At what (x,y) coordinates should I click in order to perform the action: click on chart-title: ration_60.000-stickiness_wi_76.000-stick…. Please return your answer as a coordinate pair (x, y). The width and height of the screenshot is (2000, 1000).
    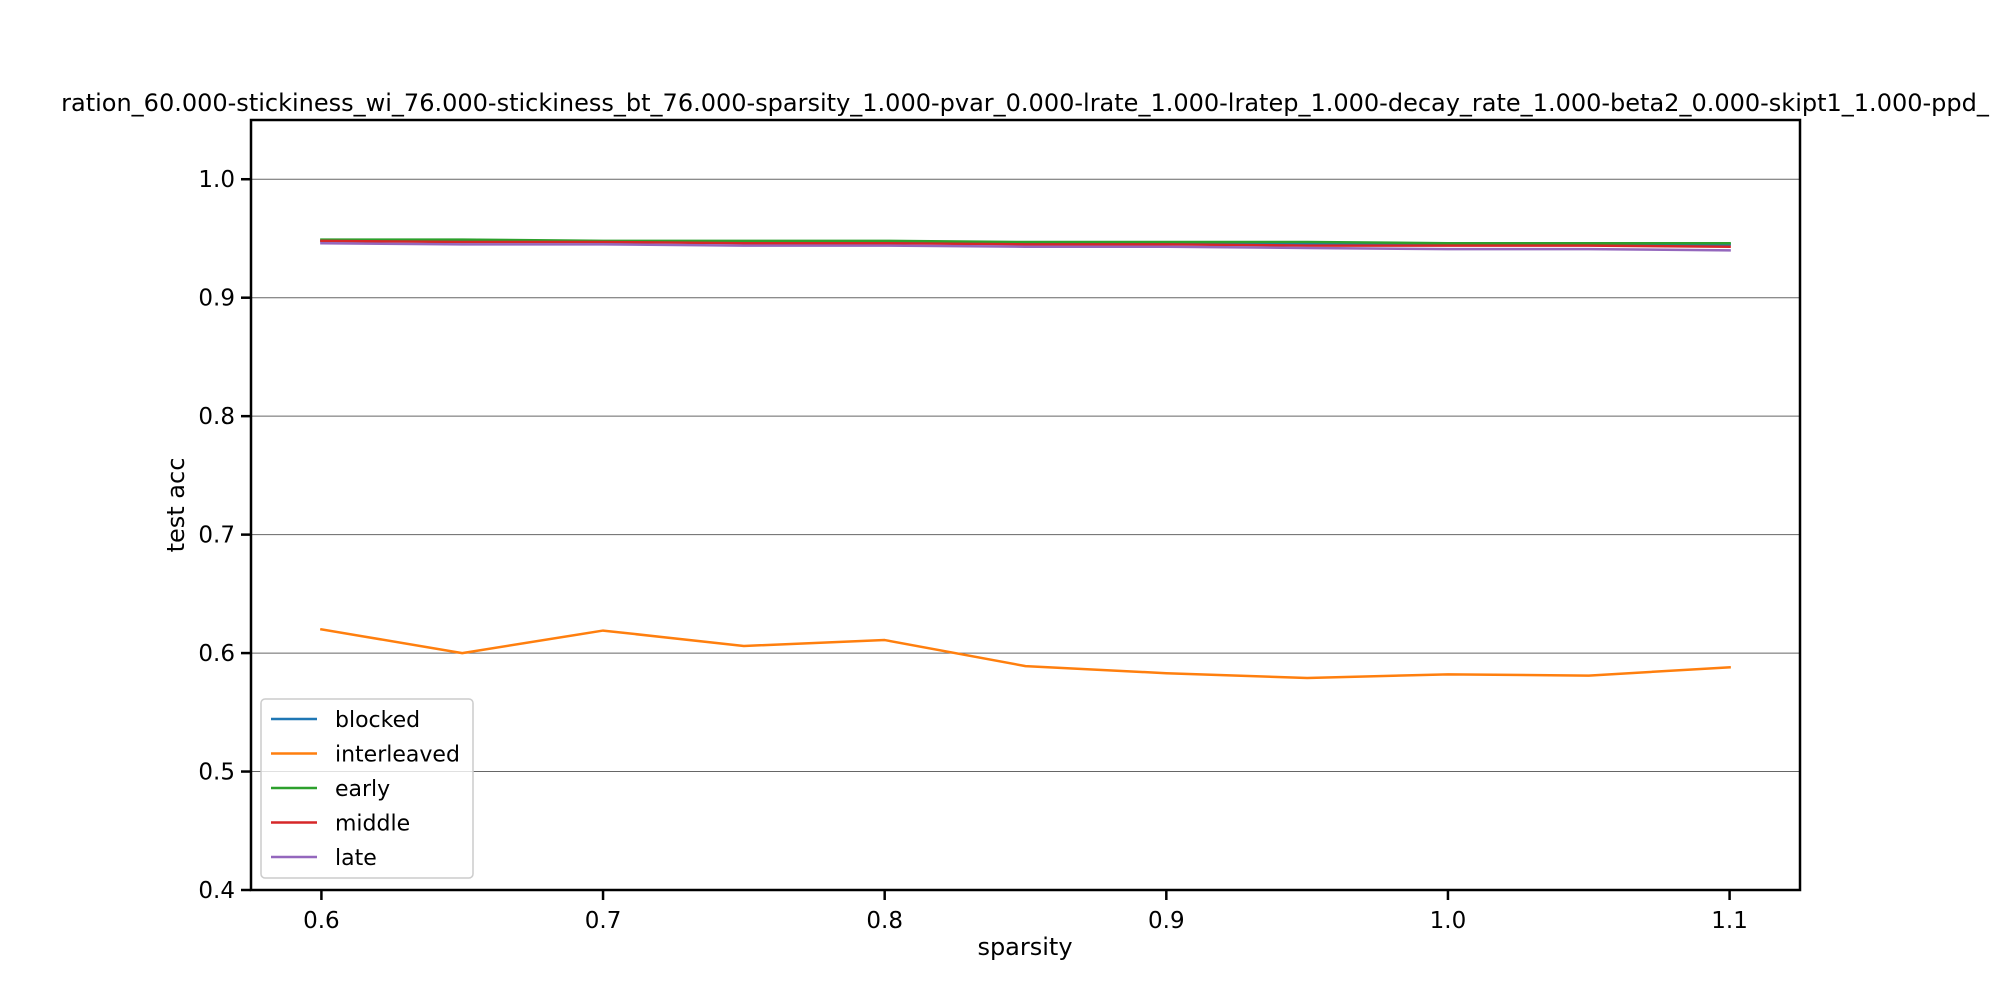
    Looking at the image, I should click on (1025, 103).